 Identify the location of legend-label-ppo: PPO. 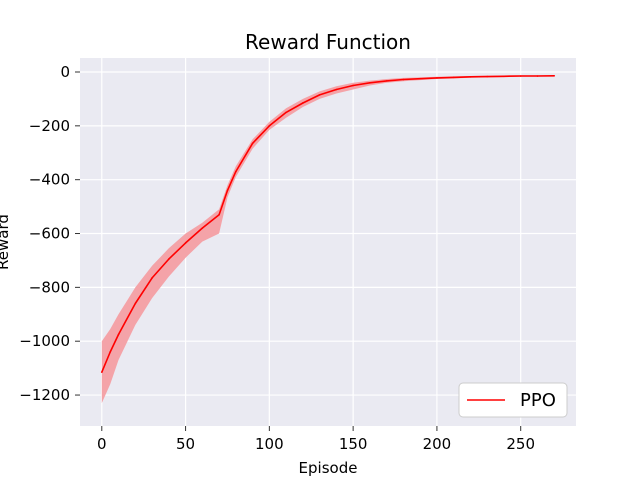
(538, 400).